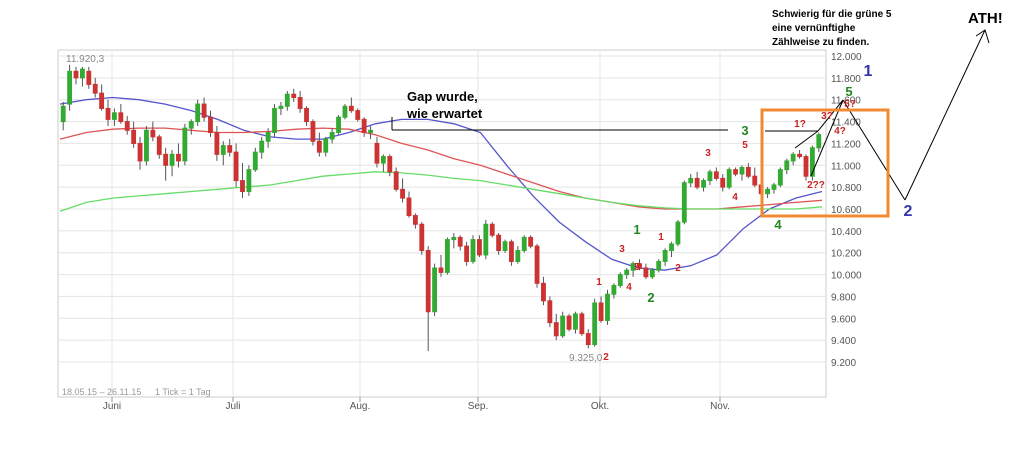  What do you see at coordinates (661, 237) in the screenshot?
I see `wave-label: 1` at bounding box center [661, 237].